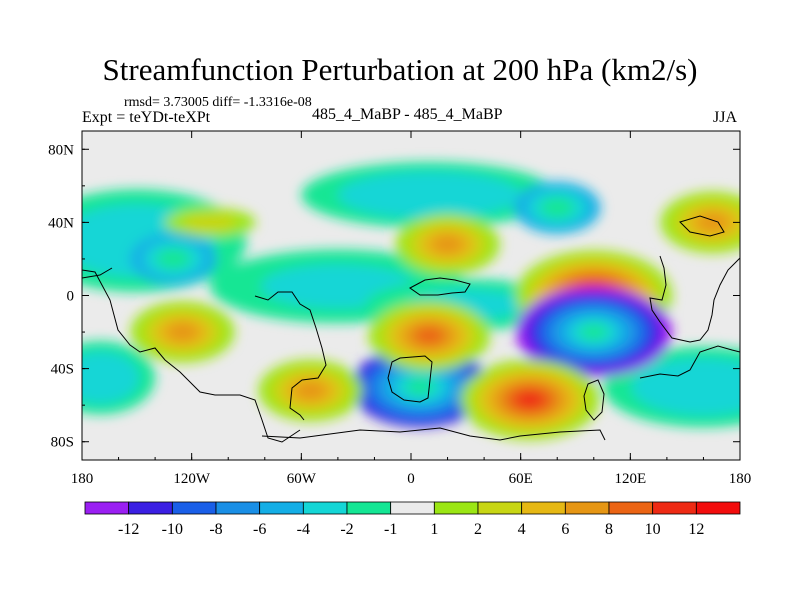  I want to click on coastline-west-inner, so click(97, 273).